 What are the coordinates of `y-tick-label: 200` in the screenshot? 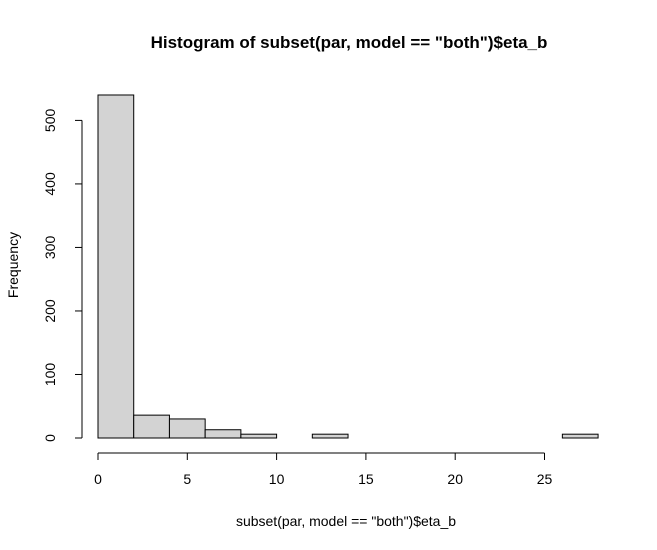 It's located at (50, 311).